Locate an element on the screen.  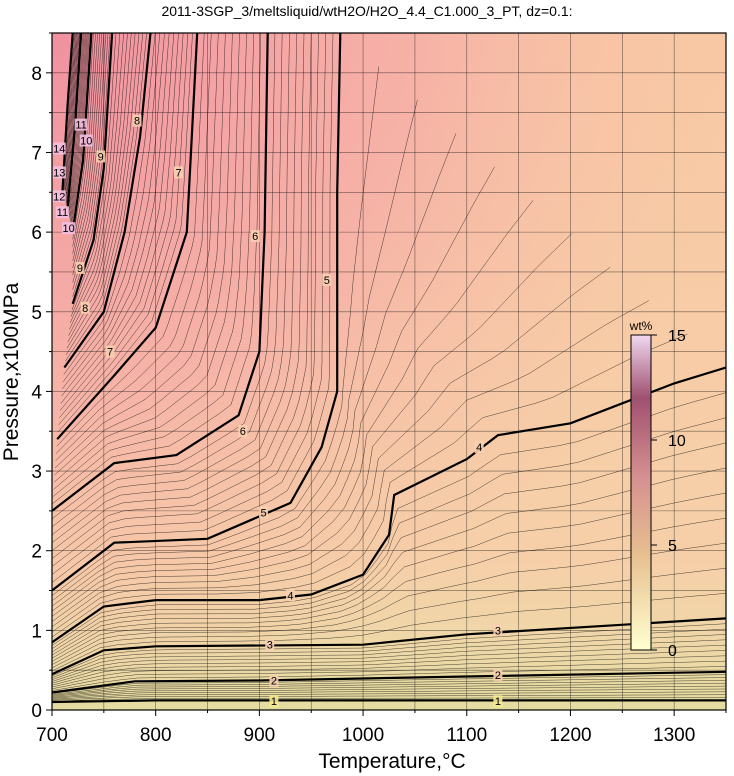
contour-label: 13 is located at coordinates (59, 173).